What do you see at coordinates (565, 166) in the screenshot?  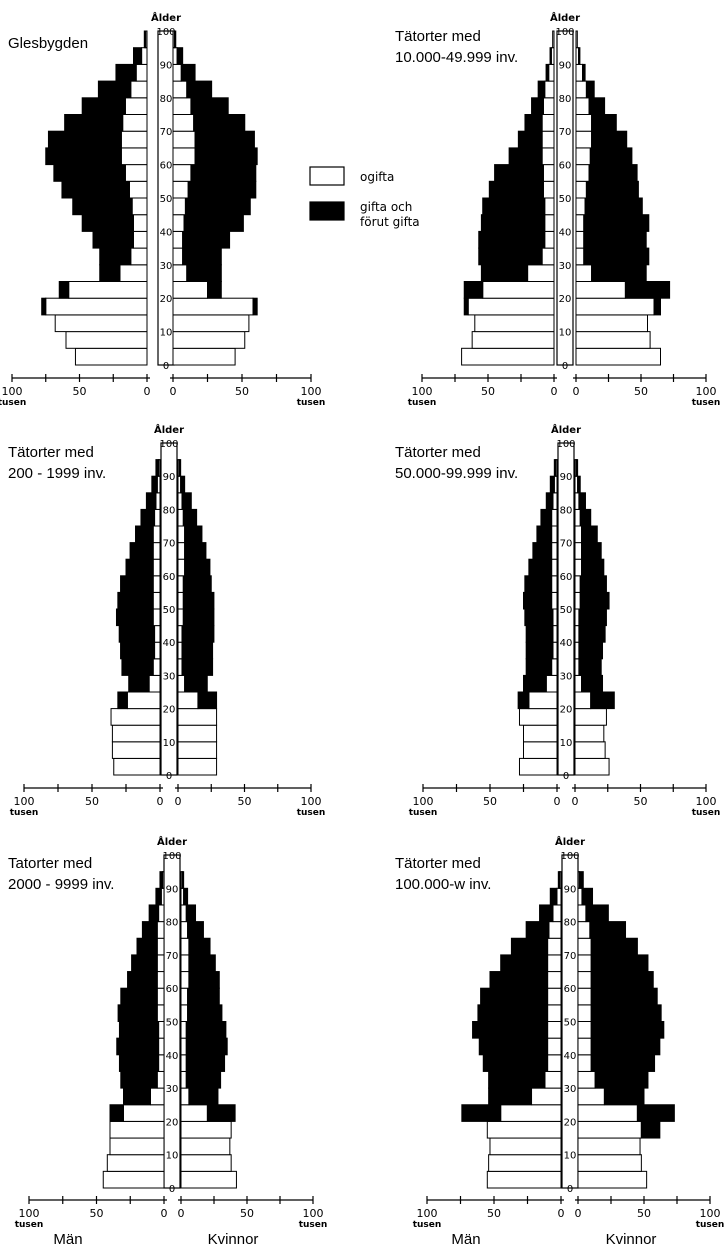 I see `age-tick-label: 60` at bounding box center [565, 166].